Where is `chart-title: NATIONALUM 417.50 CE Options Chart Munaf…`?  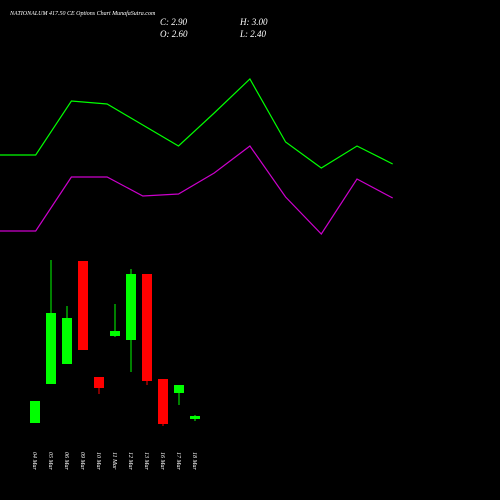
chart-title: NATIONALUM 417.50 CE Options Chart Munaf… is located at coordinates (82, 13).